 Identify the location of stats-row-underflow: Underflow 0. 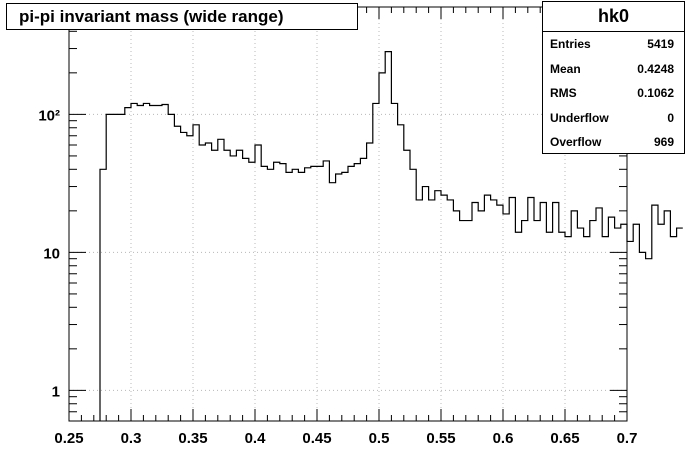
(613, 118).